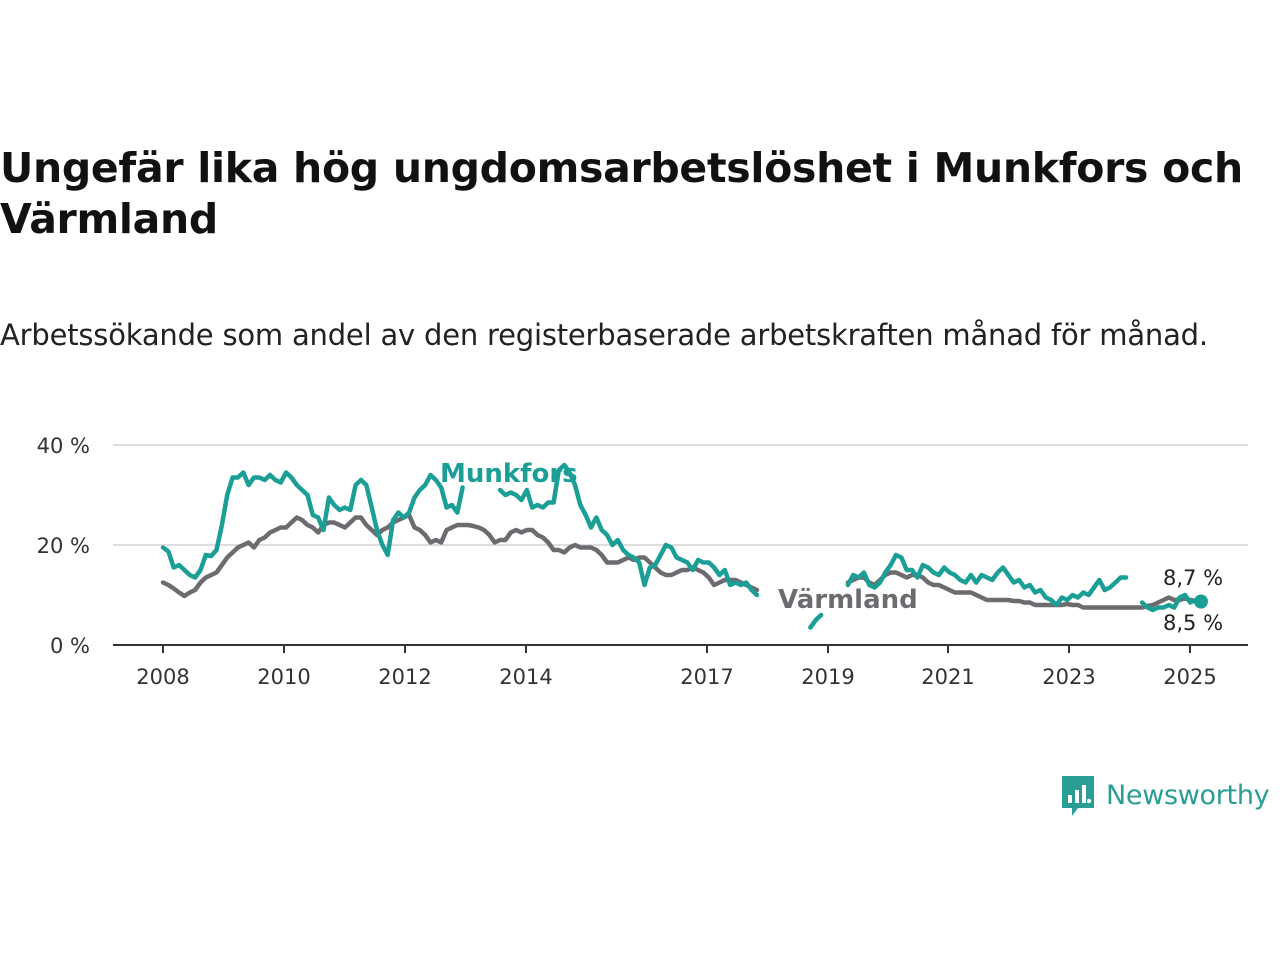 The width and height of the screenshot is (1280, 960). Describe the element at coordinates (70, 646) in the screenshot. I see `y-tick-label: 0 %` at that location.